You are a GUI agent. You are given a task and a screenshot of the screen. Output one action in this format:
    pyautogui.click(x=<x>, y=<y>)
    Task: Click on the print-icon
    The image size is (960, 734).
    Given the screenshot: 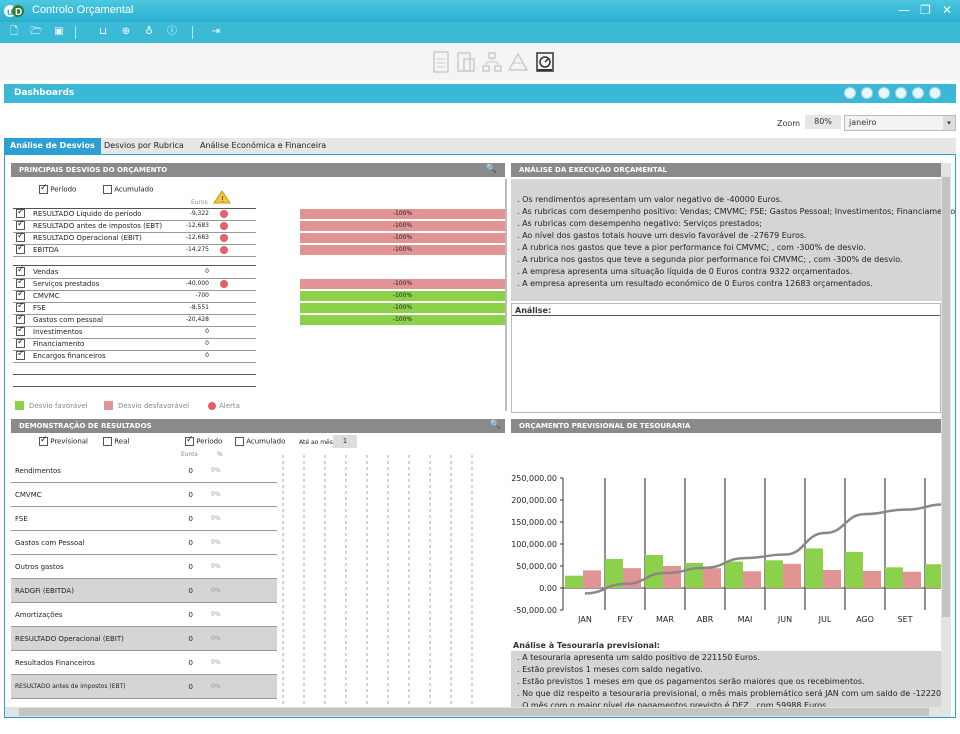 What is the action you would take?
    pyautogui.click(x=884, y=93)
    